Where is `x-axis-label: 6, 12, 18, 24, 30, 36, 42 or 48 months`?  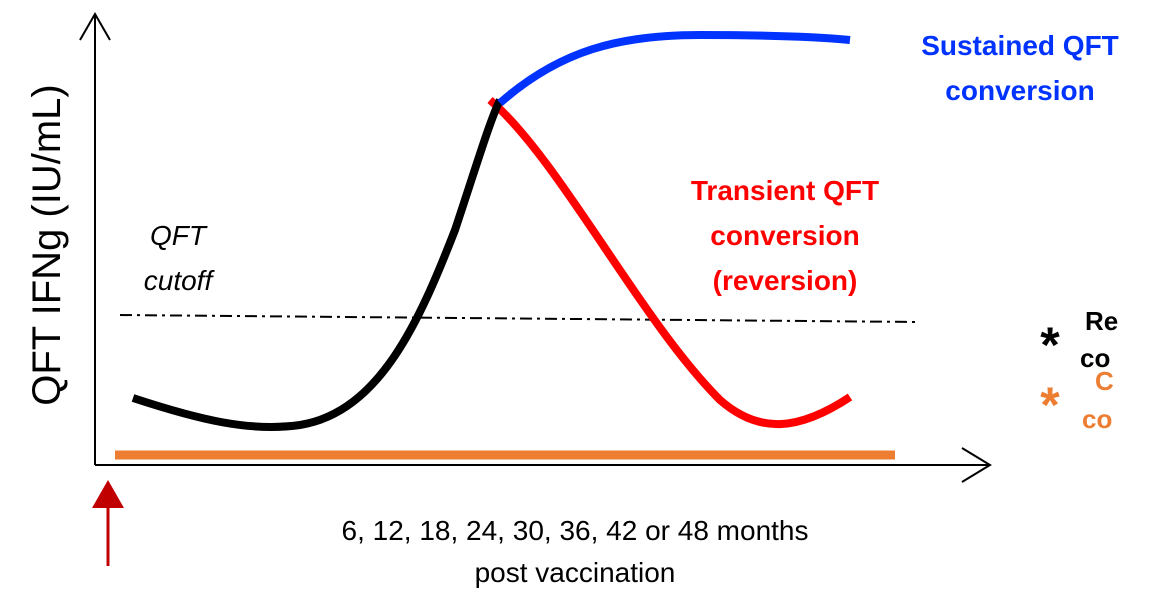
x-axis-label: 6, 12, 18, 24, 30, 36, 42 or 48 months is located at coordinates (575, 530).